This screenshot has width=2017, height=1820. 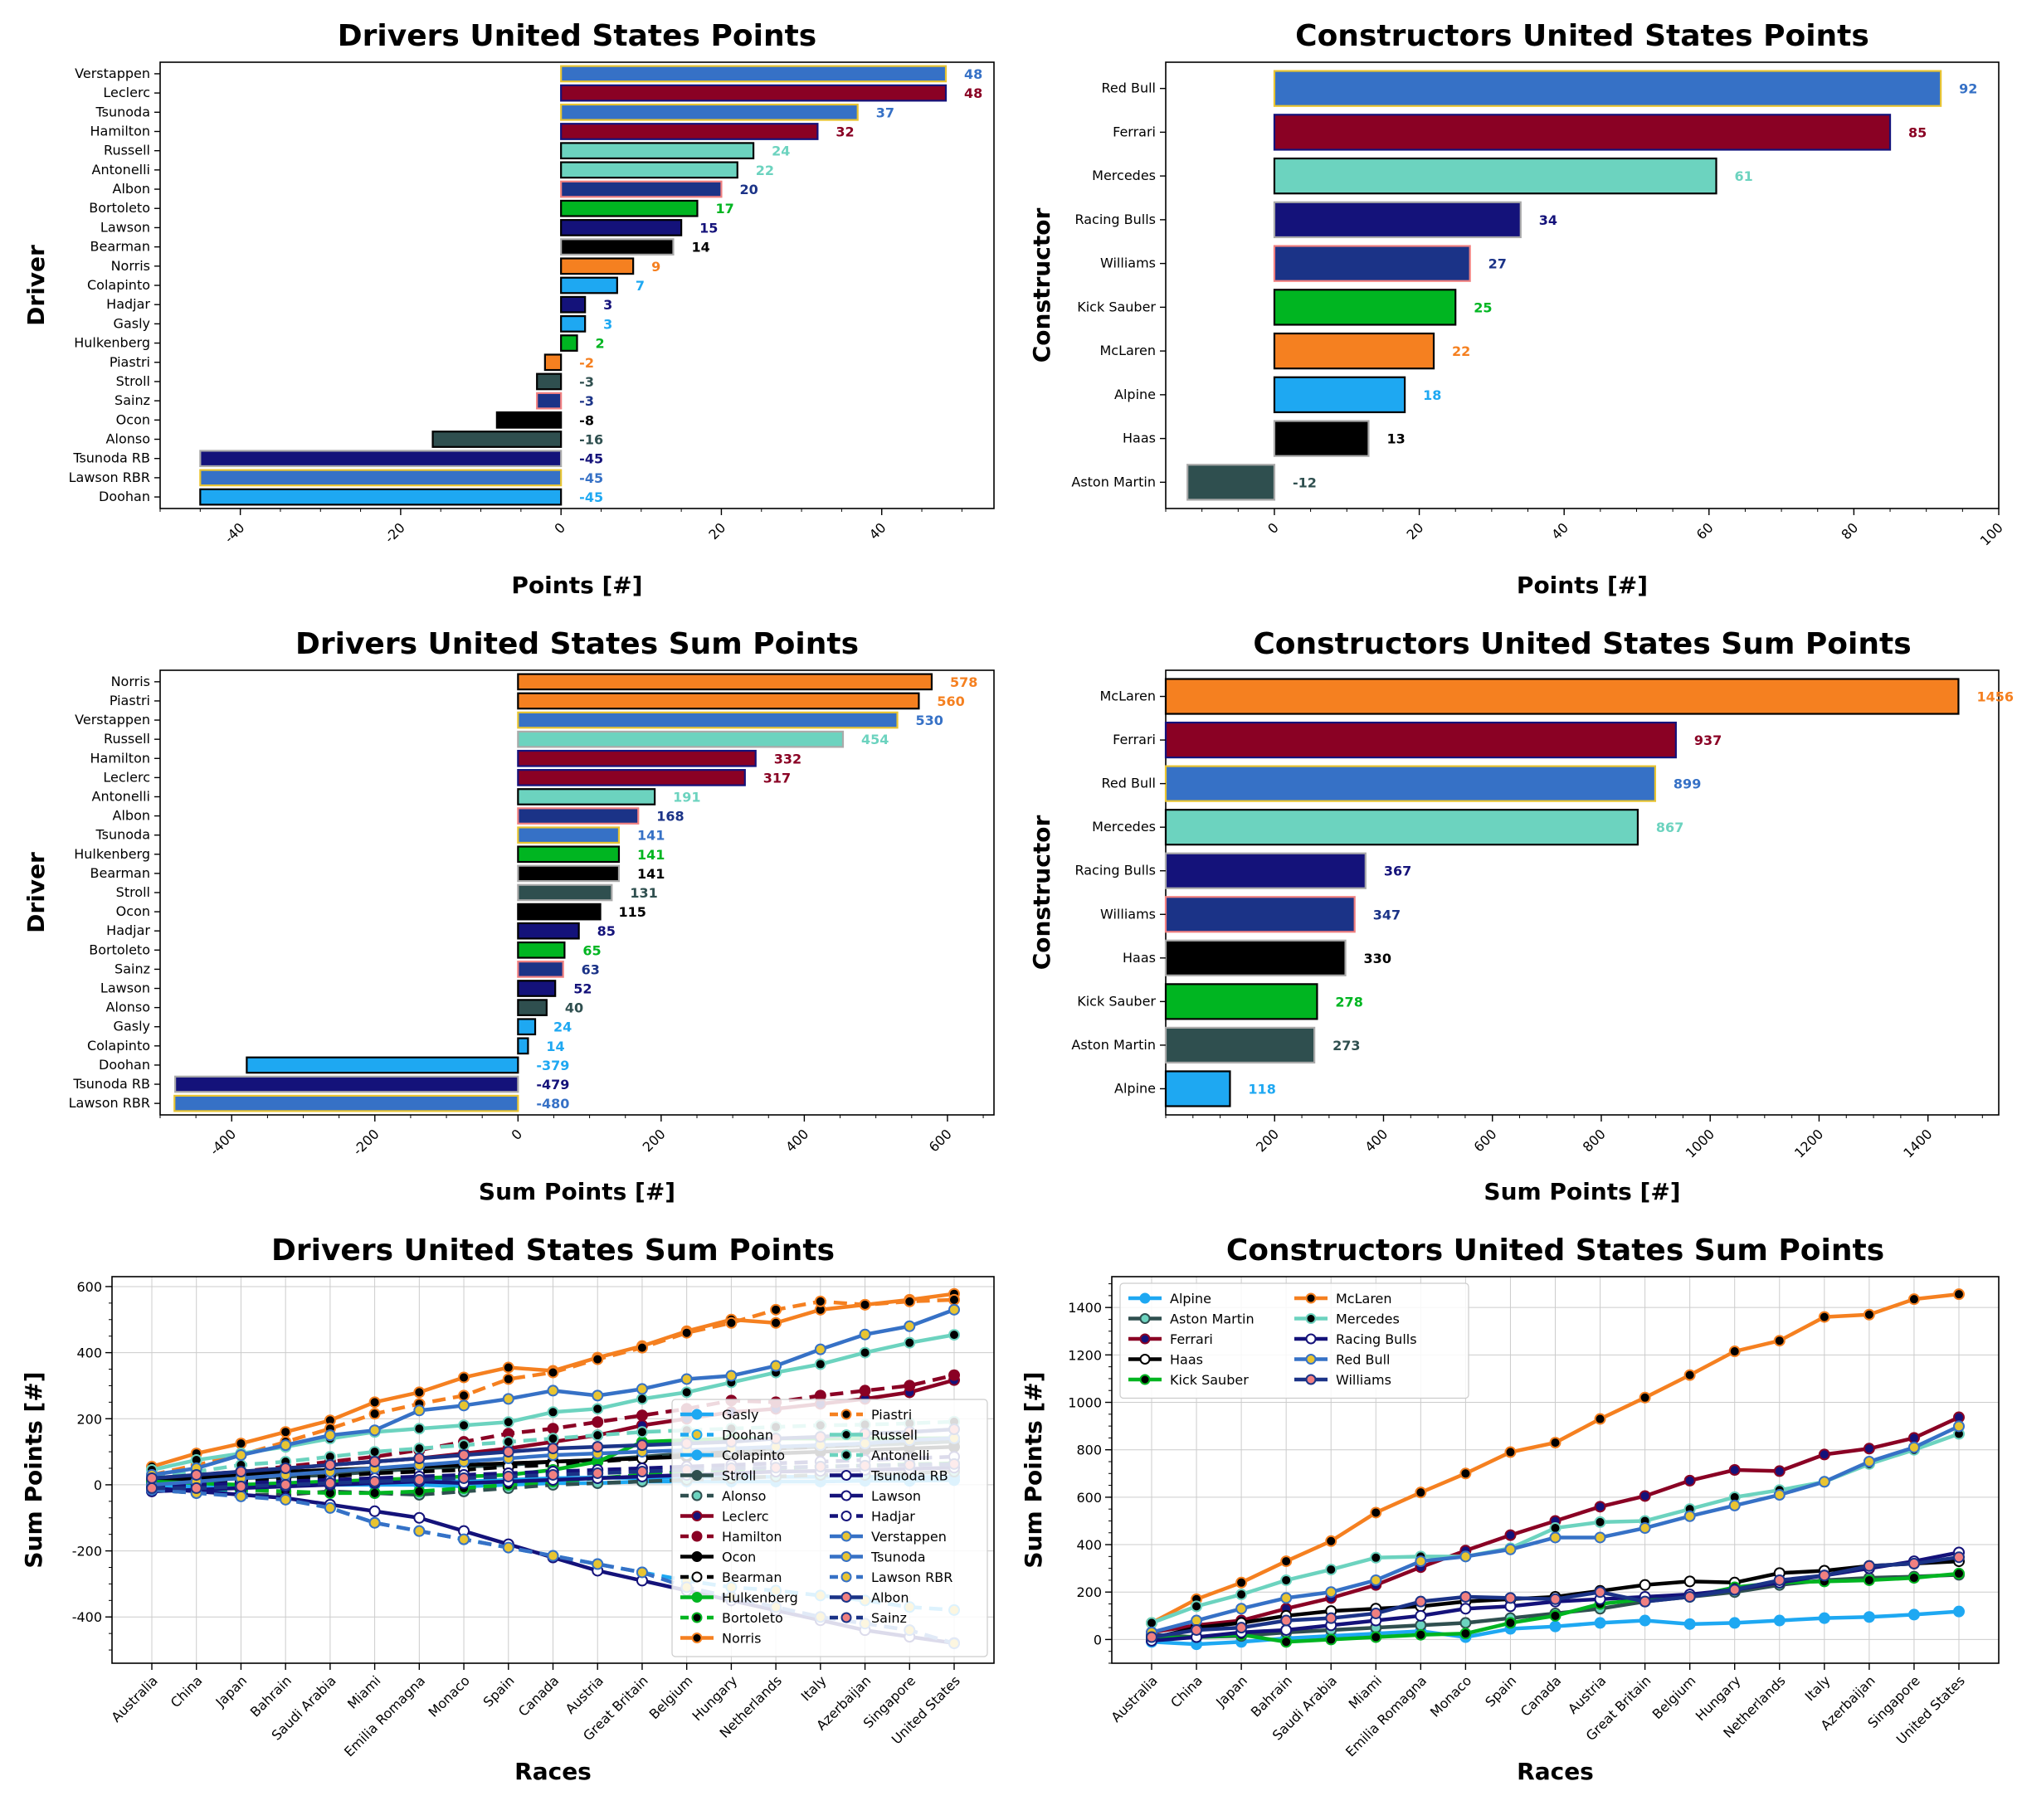 I want to click on x-tick-label: Austria, so click(x=585, y=1694).